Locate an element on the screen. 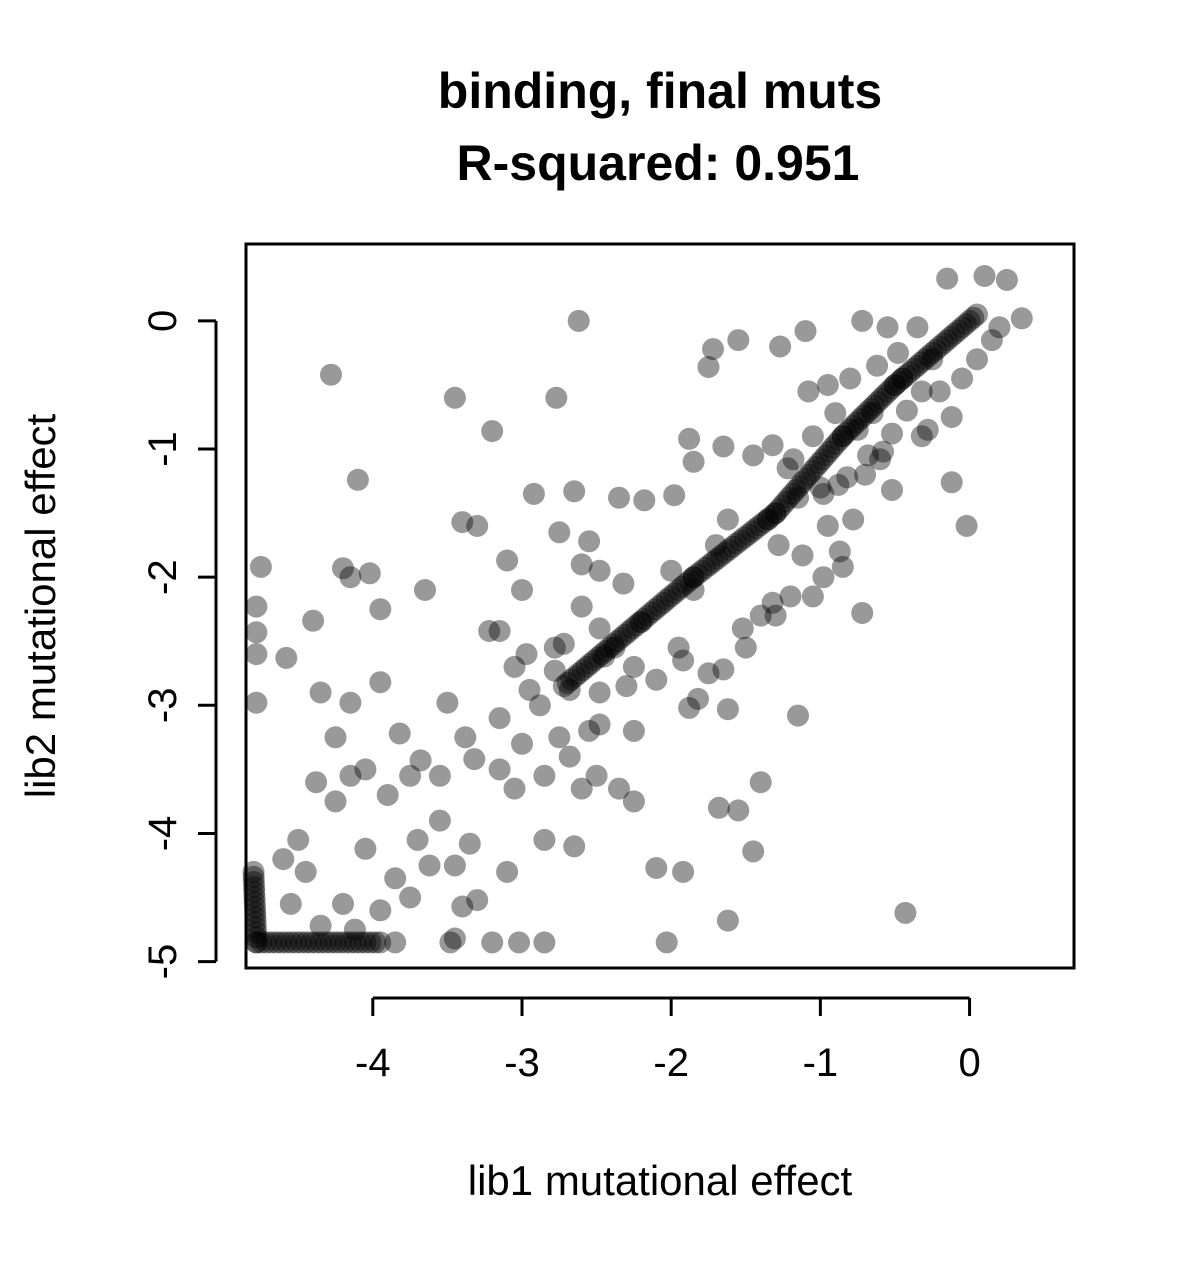 The image size is (1200, 1275). x-tick-label: 0 is located at coordinates (969, 1063).